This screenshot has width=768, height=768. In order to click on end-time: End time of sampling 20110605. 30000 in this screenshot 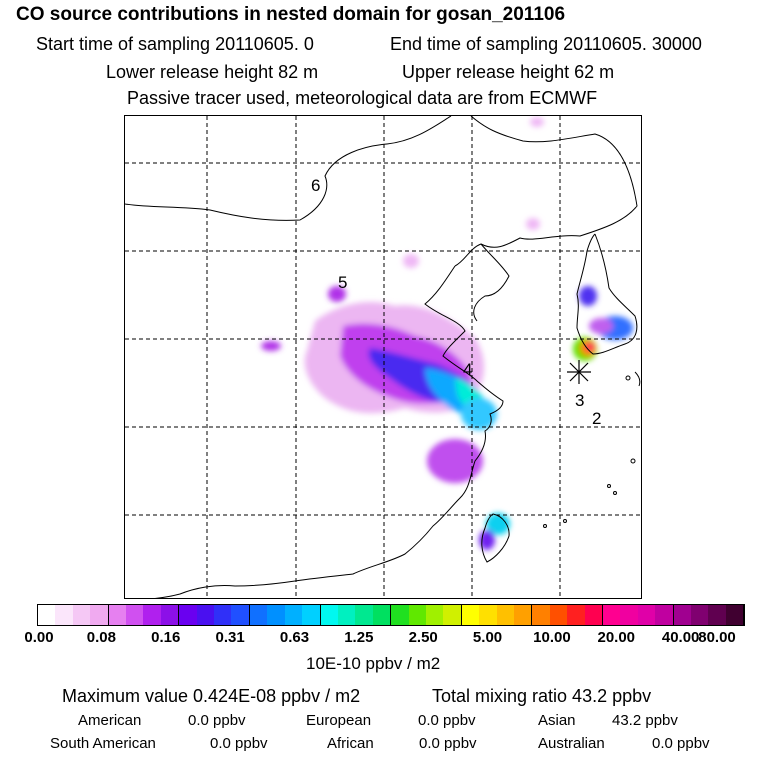, I will do `click(546, 44)`.